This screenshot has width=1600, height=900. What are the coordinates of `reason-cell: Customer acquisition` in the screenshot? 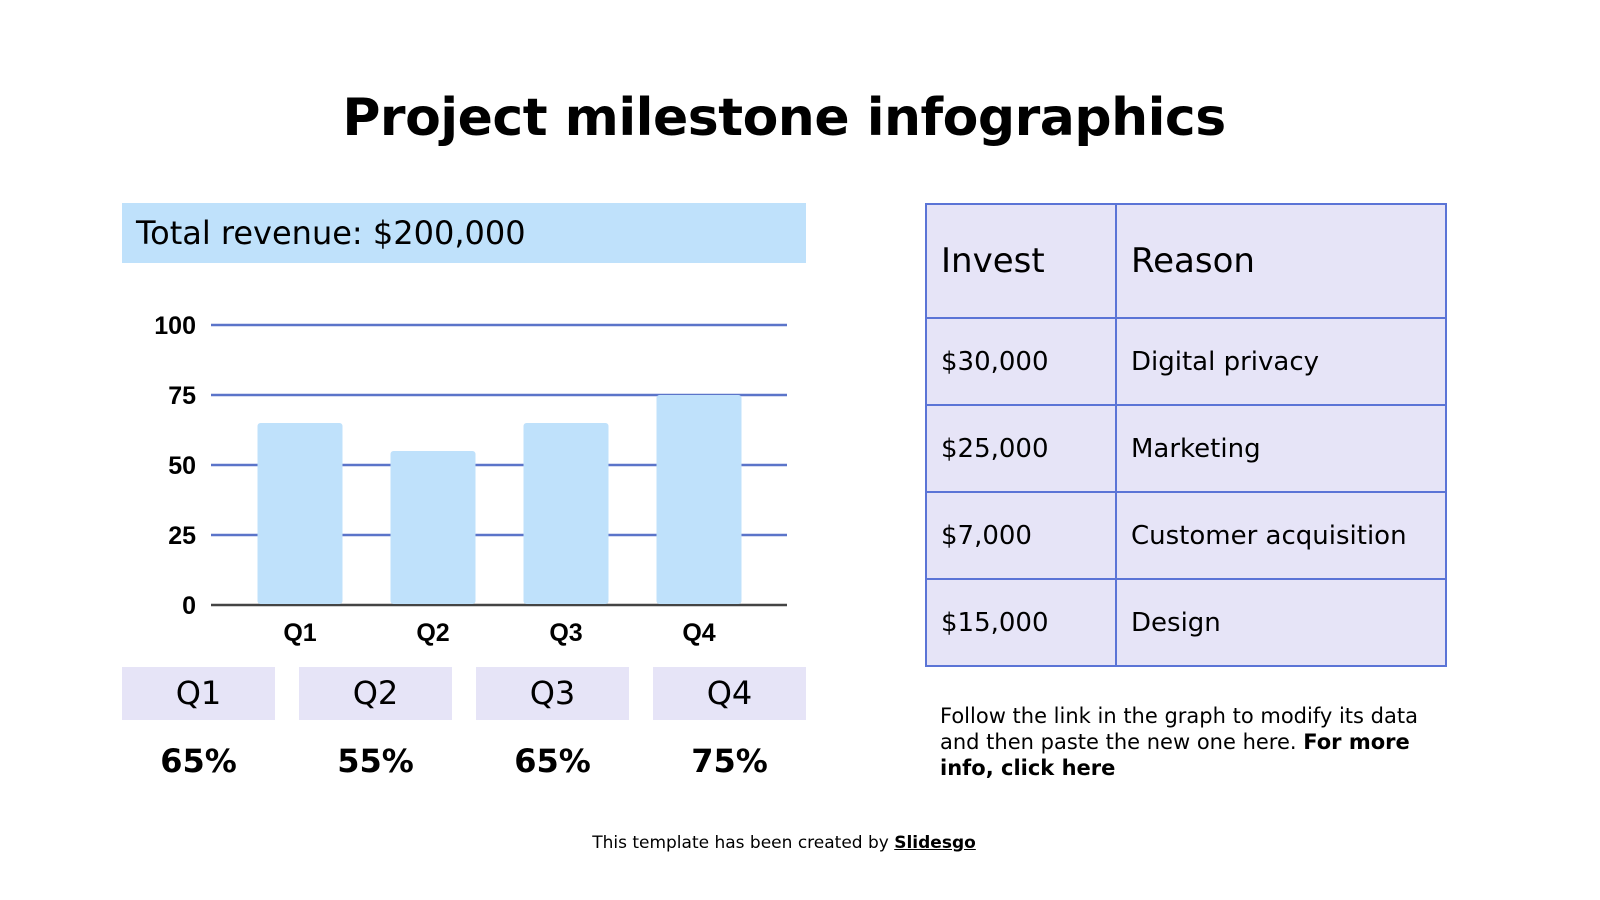 It's located at (1281, 535).